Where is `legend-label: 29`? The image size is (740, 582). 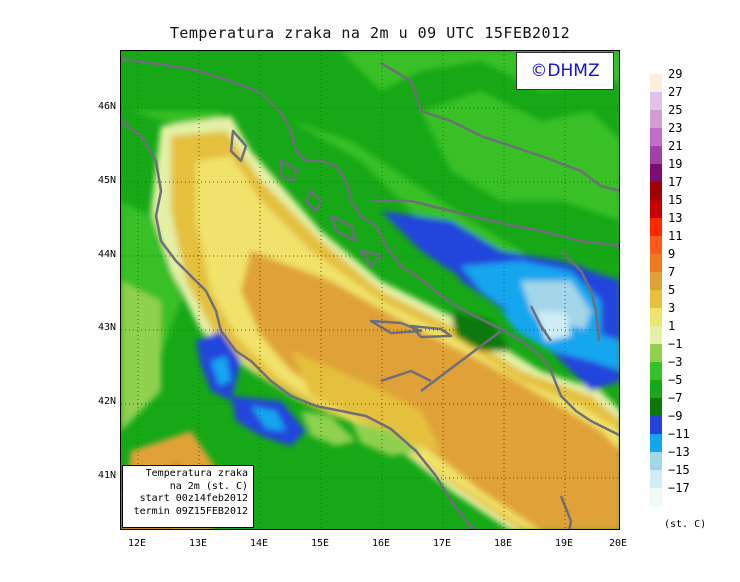
legend-label: 29 is located at coordinates (675, 74).